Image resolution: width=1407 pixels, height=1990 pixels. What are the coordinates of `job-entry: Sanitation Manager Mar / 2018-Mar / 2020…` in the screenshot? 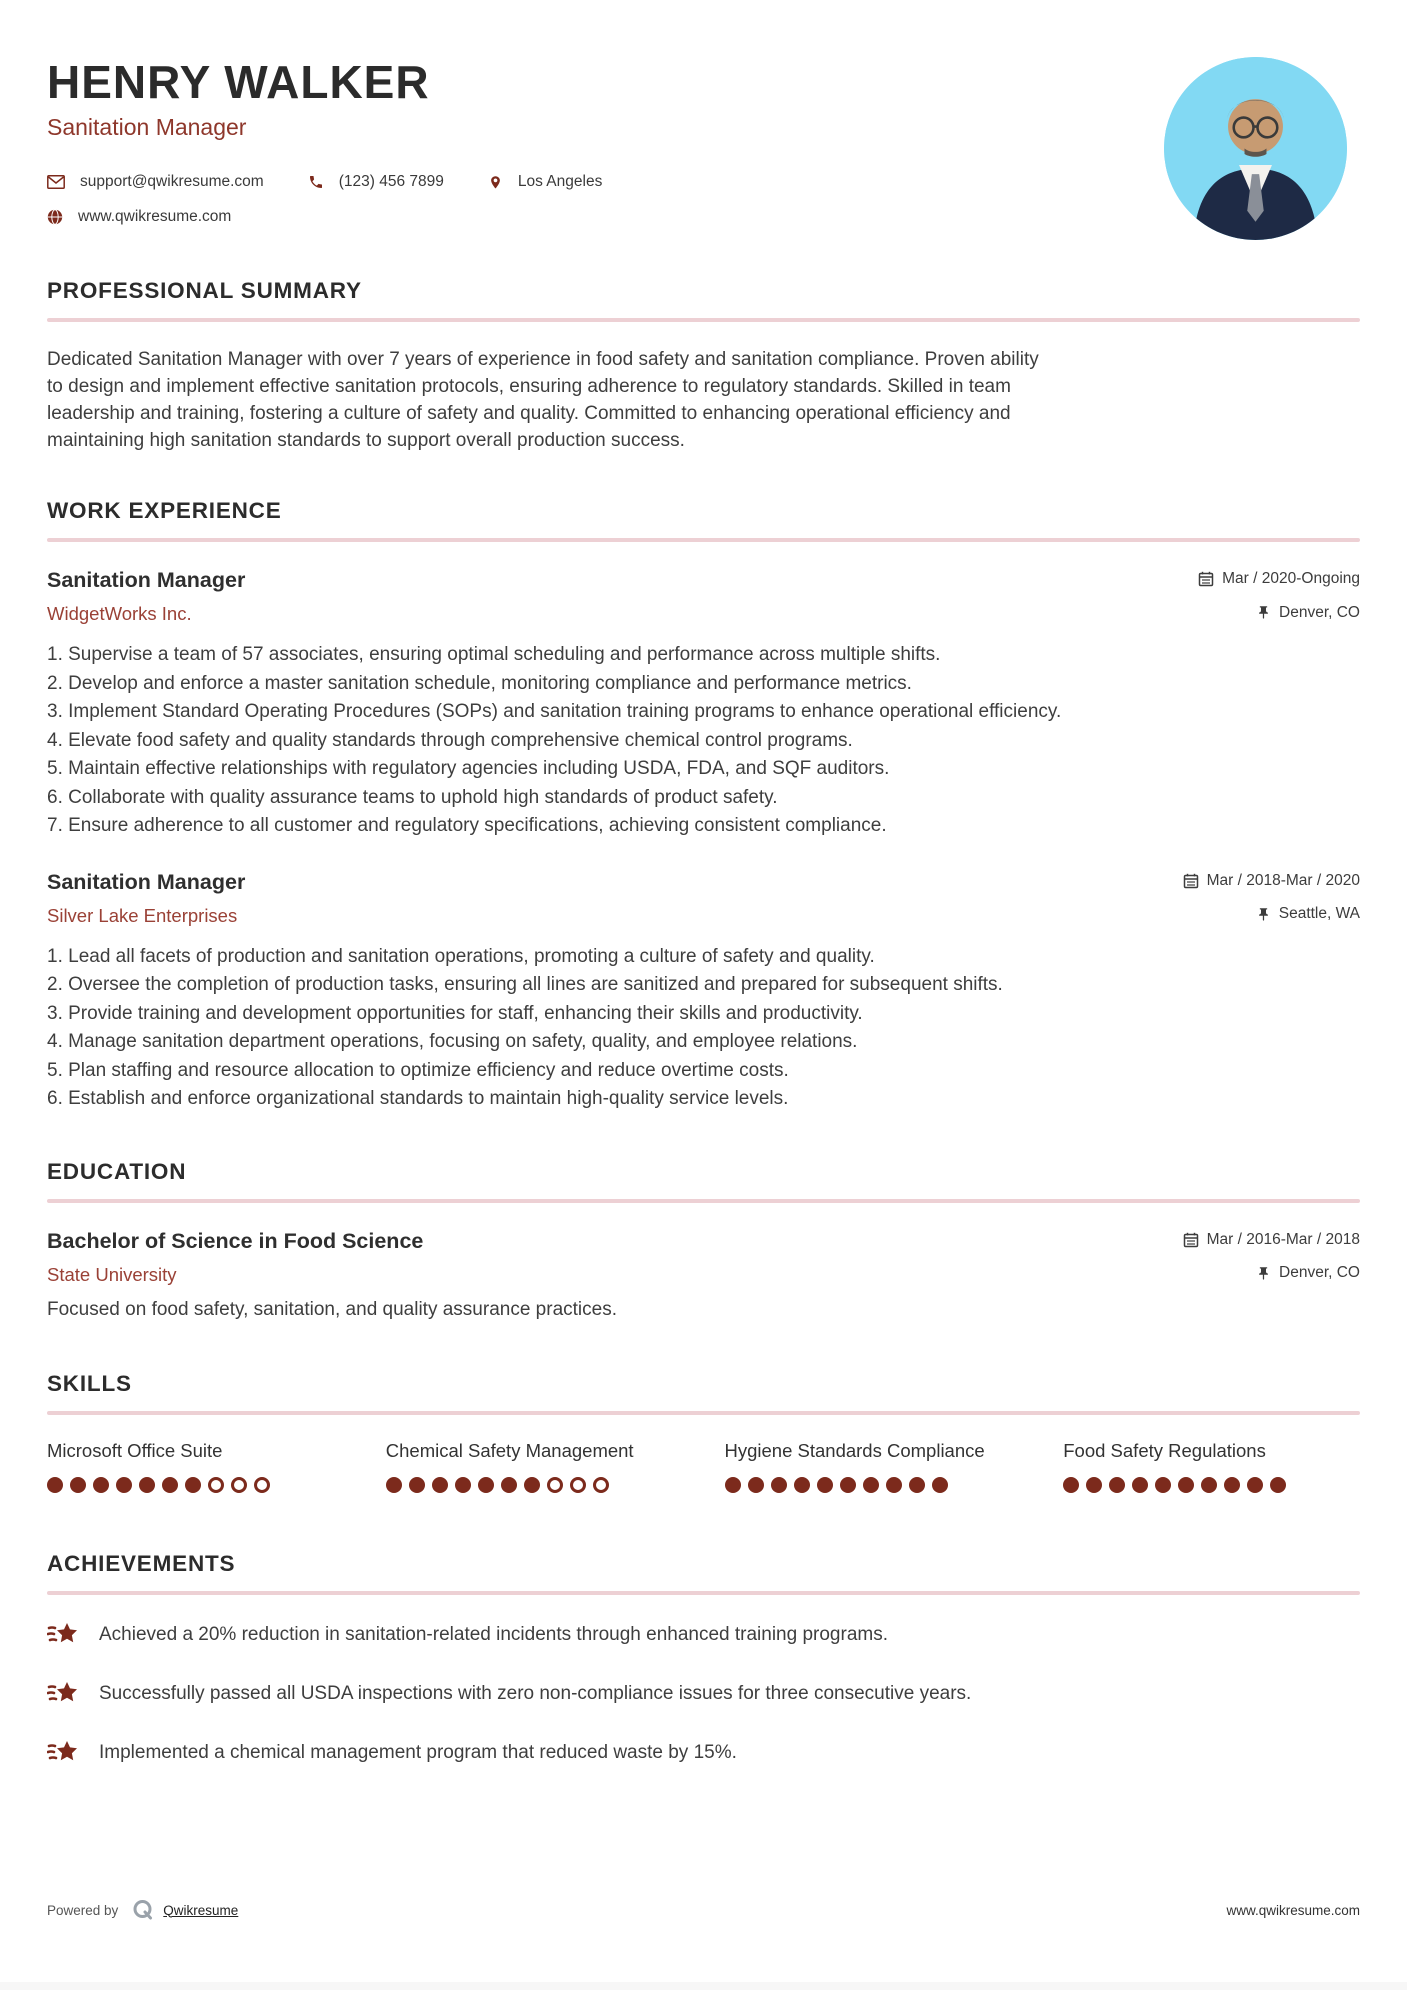 It's located at (703, 991).